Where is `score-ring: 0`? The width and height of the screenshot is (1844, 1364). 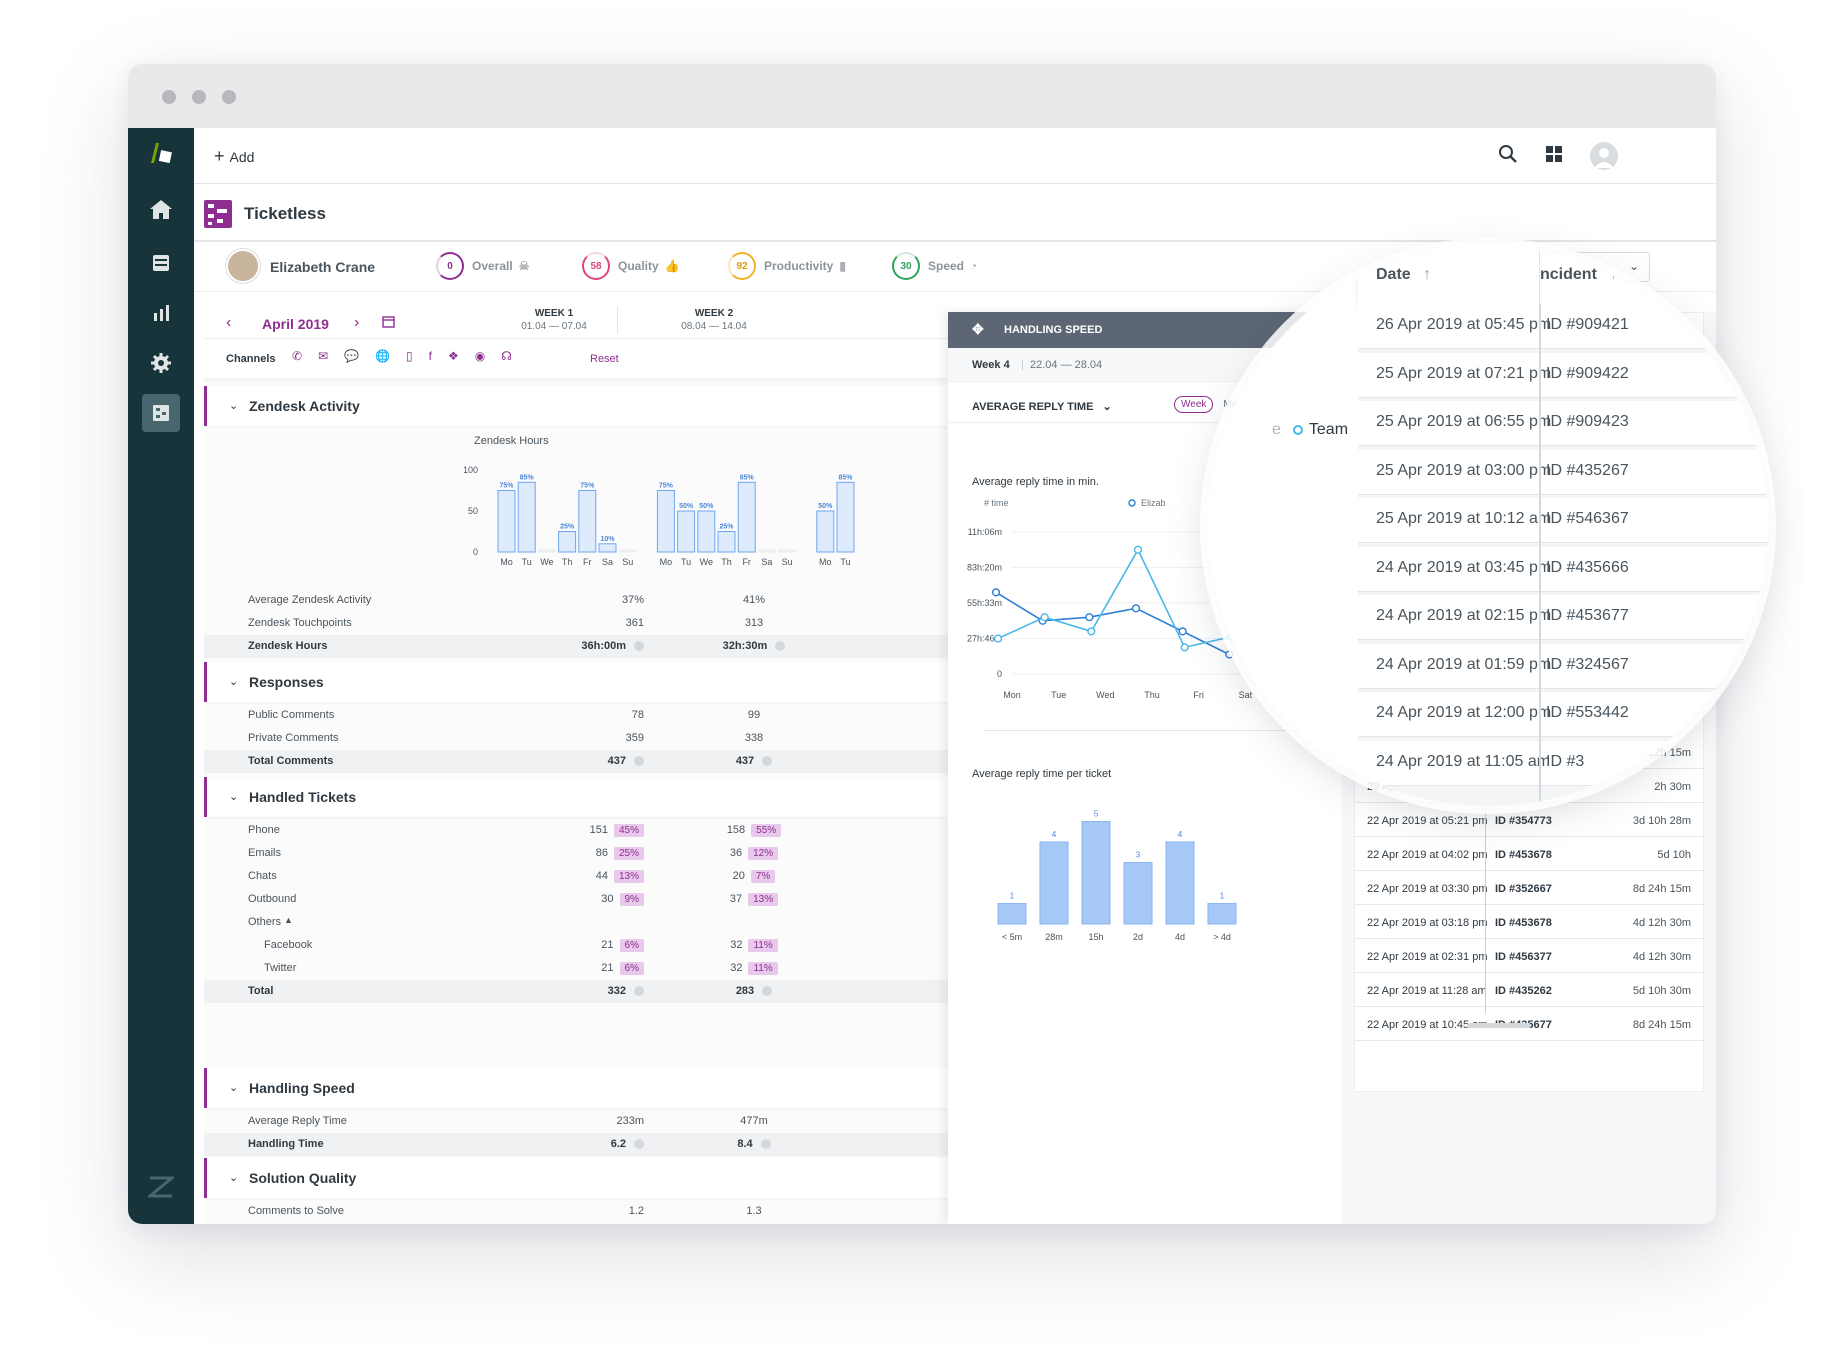 score-ring: 0 is located at coordinates (450, 266).